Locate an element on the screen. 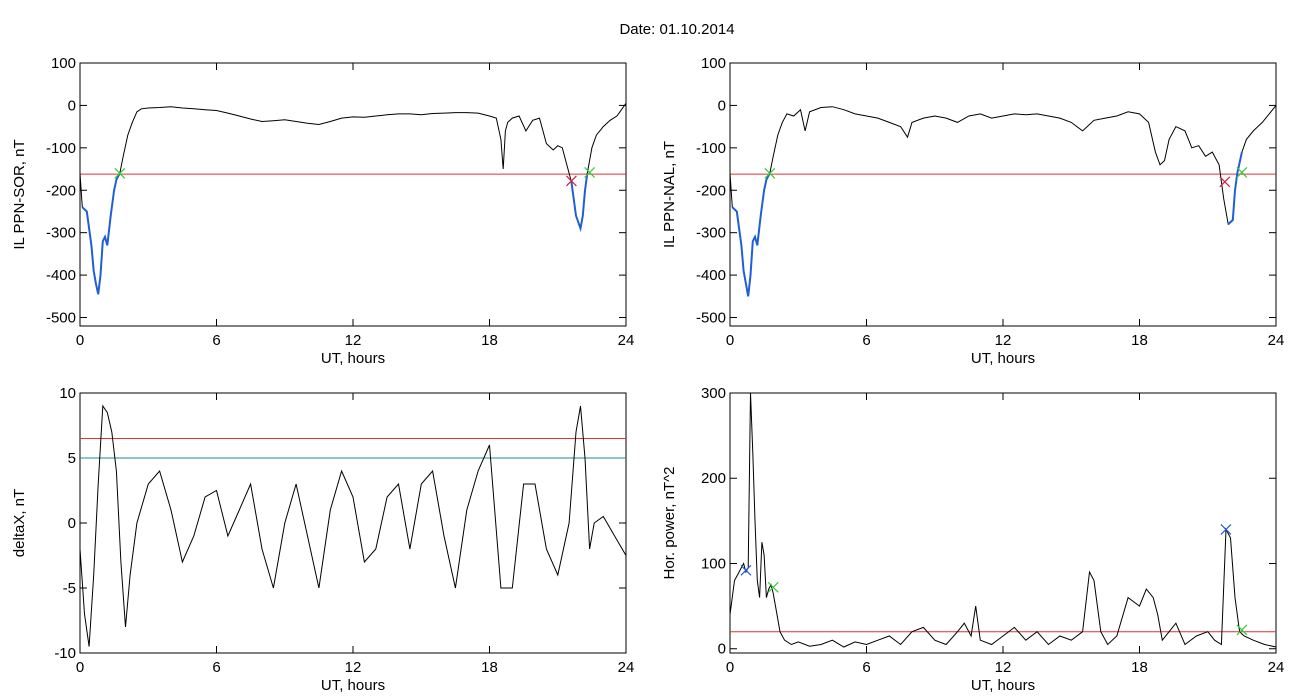 This screenshot has width=1300, height=700. y-tick-label: -5 is located at coordinates (69, 588).